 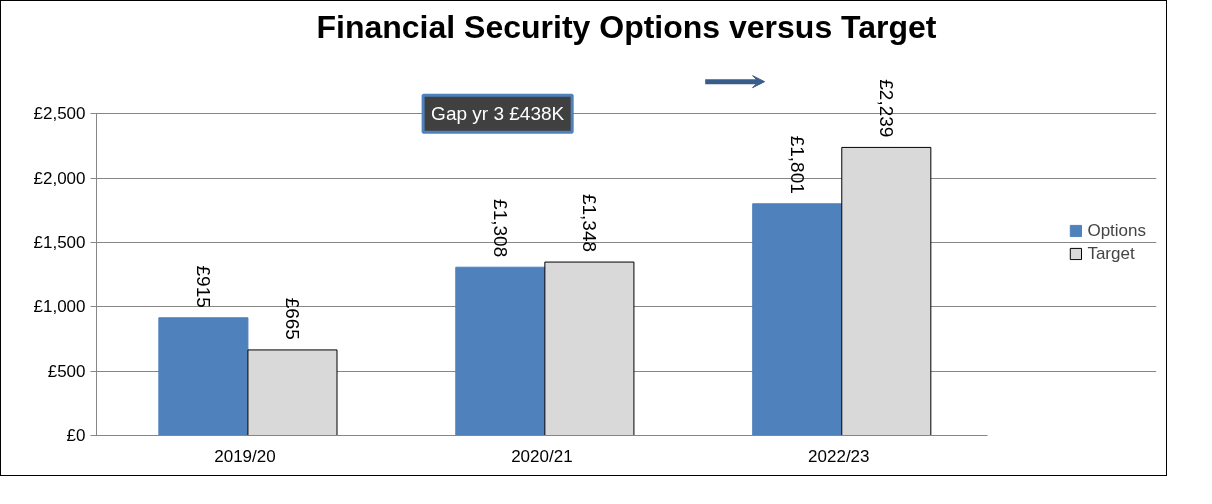 I want to click on x-tick-label: 2022/23, so click(x=839, y=456).